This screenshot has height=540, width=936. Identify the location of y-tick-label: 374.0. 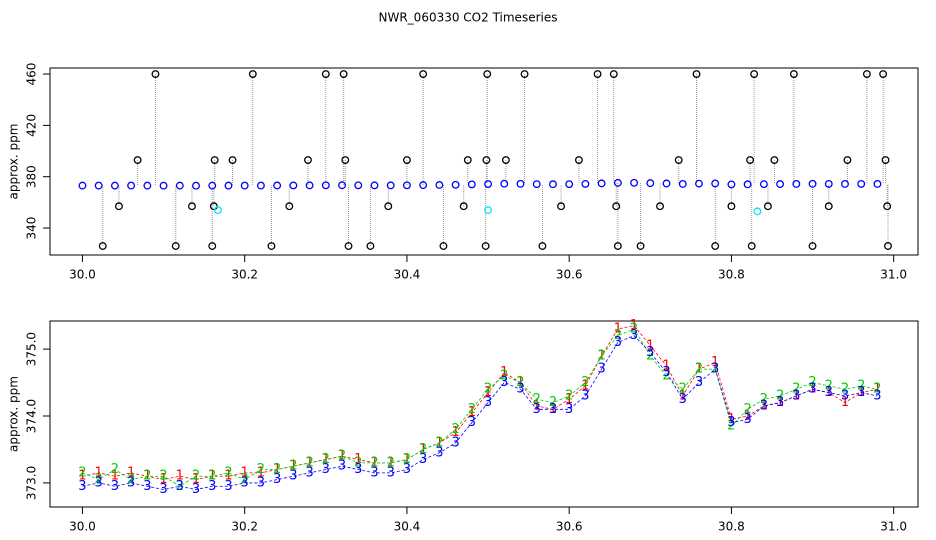
(32, 416).